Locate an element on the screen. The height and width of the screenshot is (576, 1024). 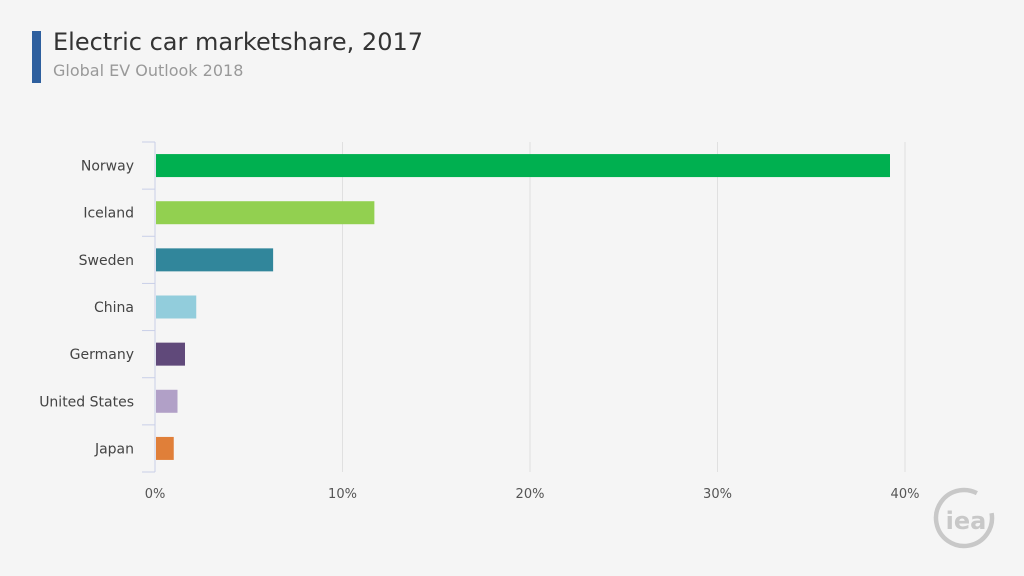
x-tick-label: 30% is located at coordinates (717, 494).